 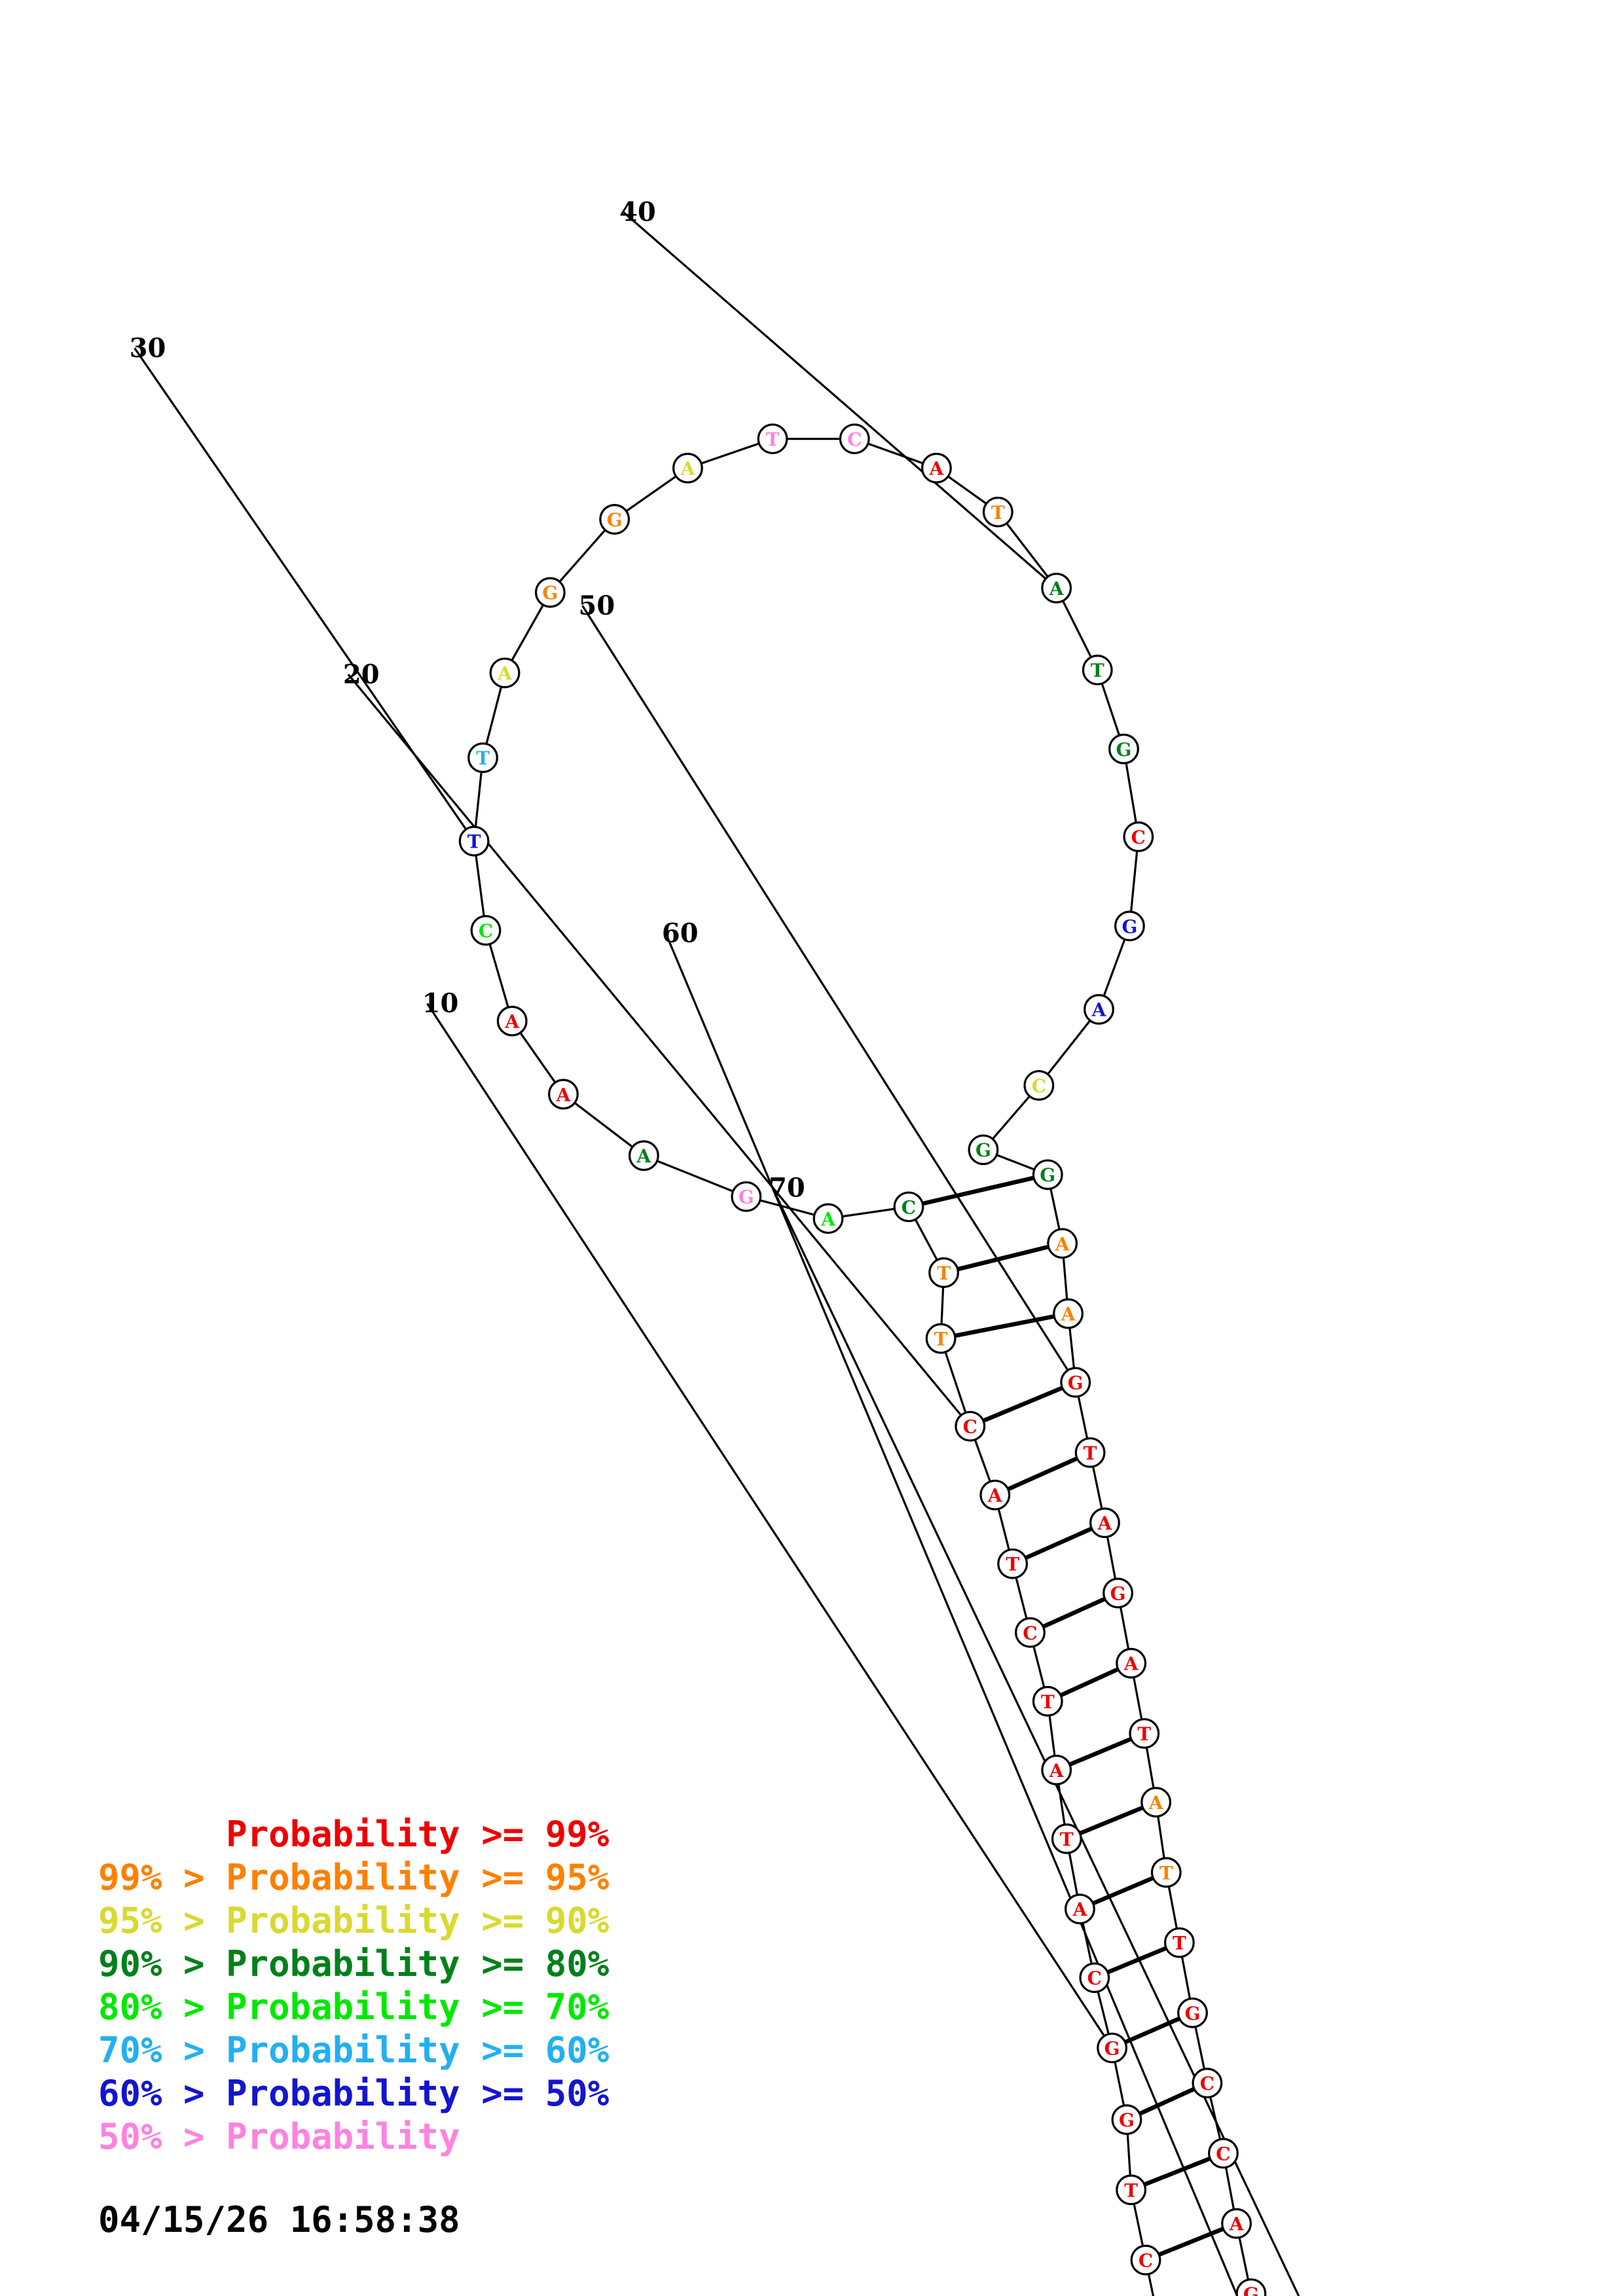 What do you see at coordinates (1047, 1175) in the screenshot?
I see `stem3-nucleotide-1: G` at bounding box center [1047, 1175].